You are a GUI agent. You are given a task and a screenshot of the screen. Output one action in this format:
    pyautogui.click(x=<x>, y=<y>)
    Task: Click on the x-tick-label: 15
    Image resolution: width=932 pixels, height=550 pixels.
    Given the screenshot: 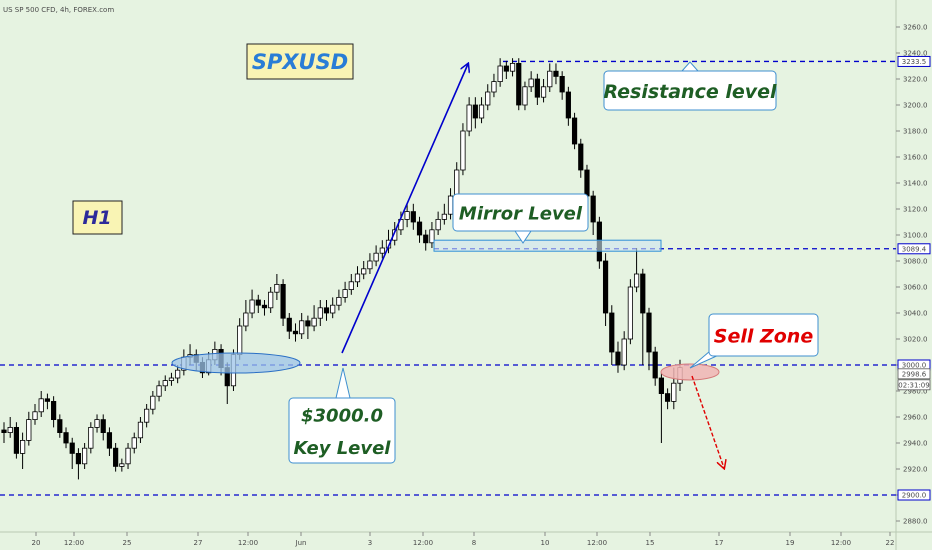 What is the action you would take?
    pyautogui.click(x=650, y=543)
    